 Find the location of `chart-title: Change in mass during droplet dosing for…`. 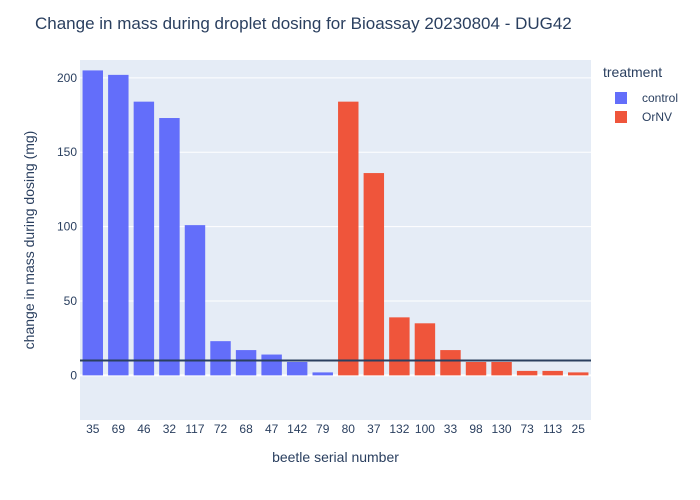

chart-title: Change in mass during droplet dosing for… is located at coordinates (303, 23).